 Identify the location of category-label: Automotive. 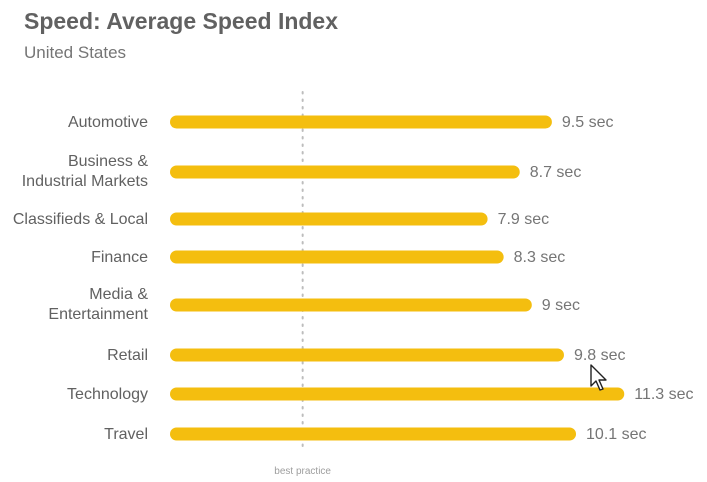
(108, 122).